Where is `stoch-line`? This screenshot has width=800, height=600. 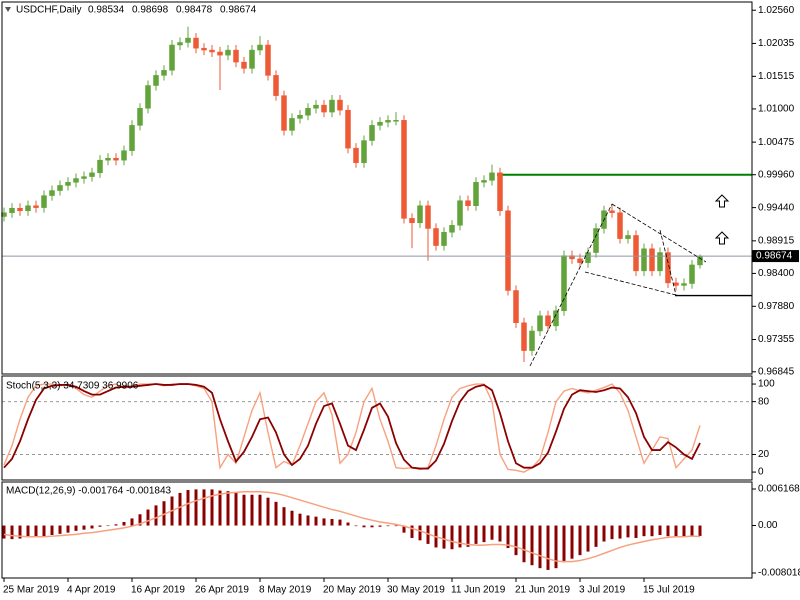
stoch-line is located at coordinates (352, 426).